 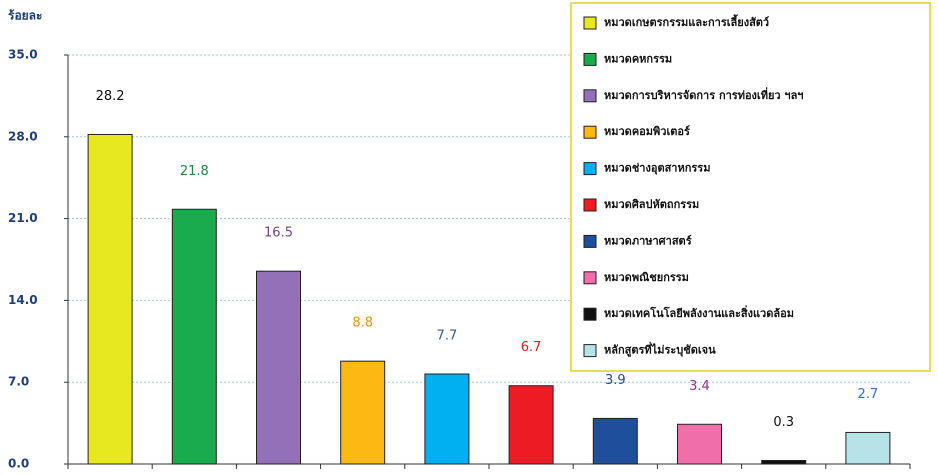 I want to click on value-label: 0.3, so click(x=783, y=422).